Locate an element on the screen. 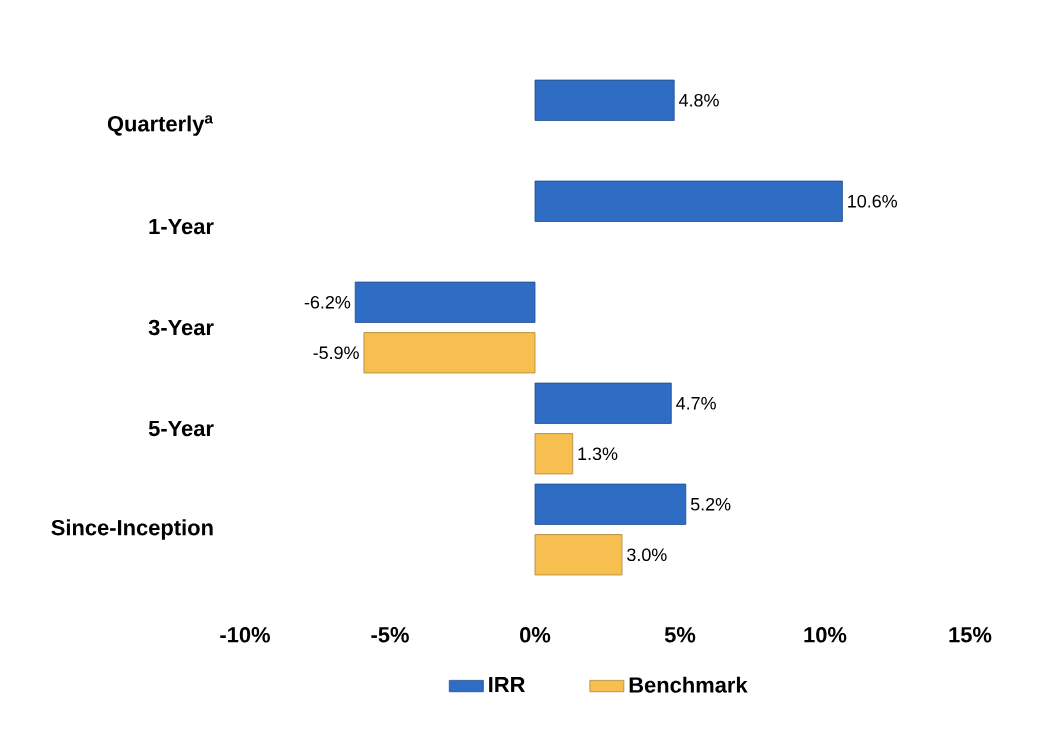  x-tick-label: -10% is located at coordinates (245, 635).